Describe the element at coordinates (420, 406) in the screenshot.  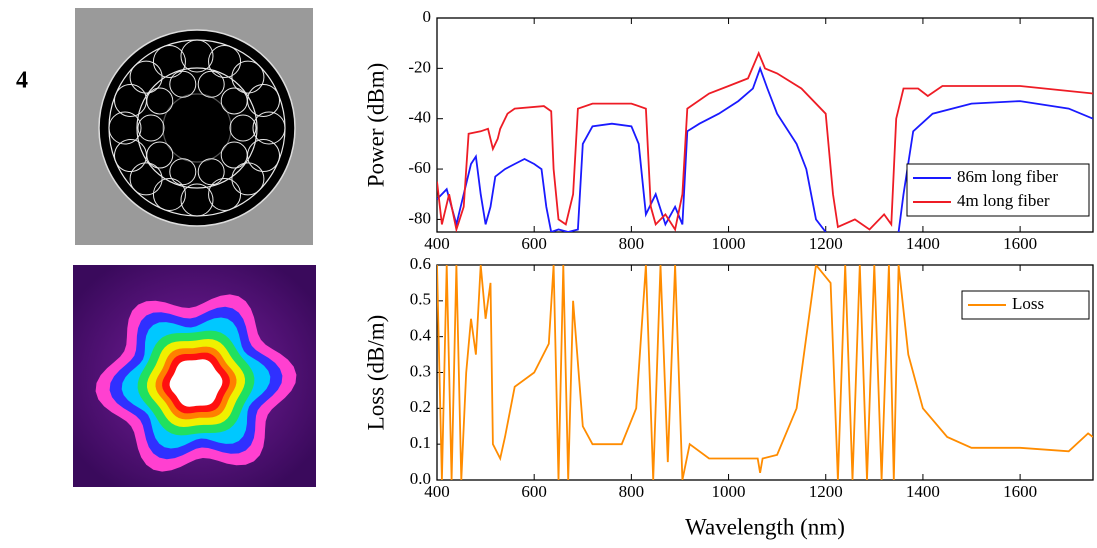
I see `y-tick-label: 0.2` at that location.